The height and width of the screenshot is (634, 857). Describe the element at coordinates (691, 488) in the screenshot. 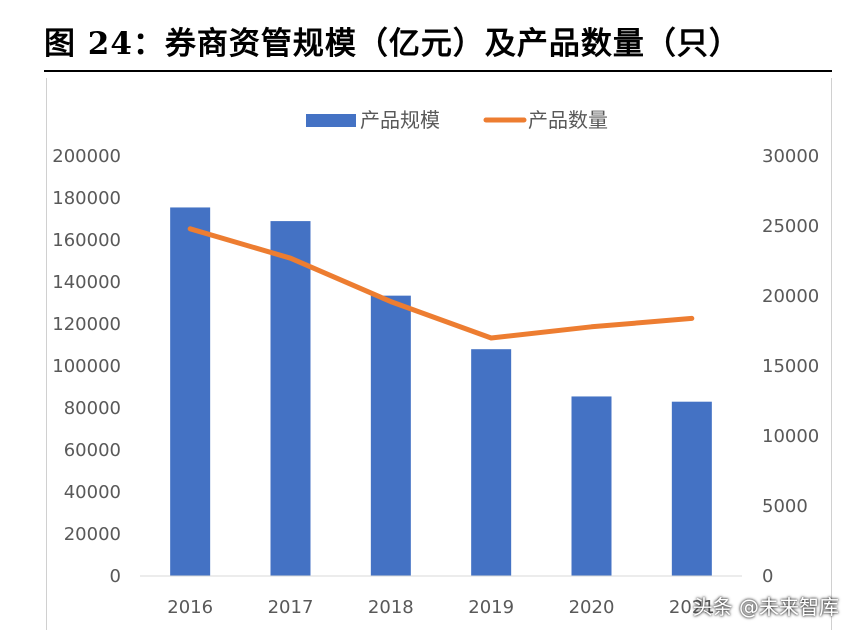

I see `bar-2021` at that location.